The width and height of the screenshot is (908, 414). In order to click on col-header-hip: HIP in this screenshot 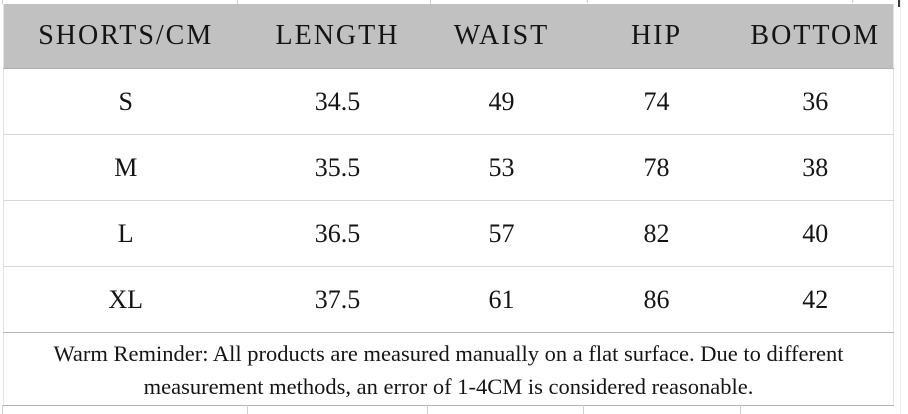, I will do `click(656, 36)`.